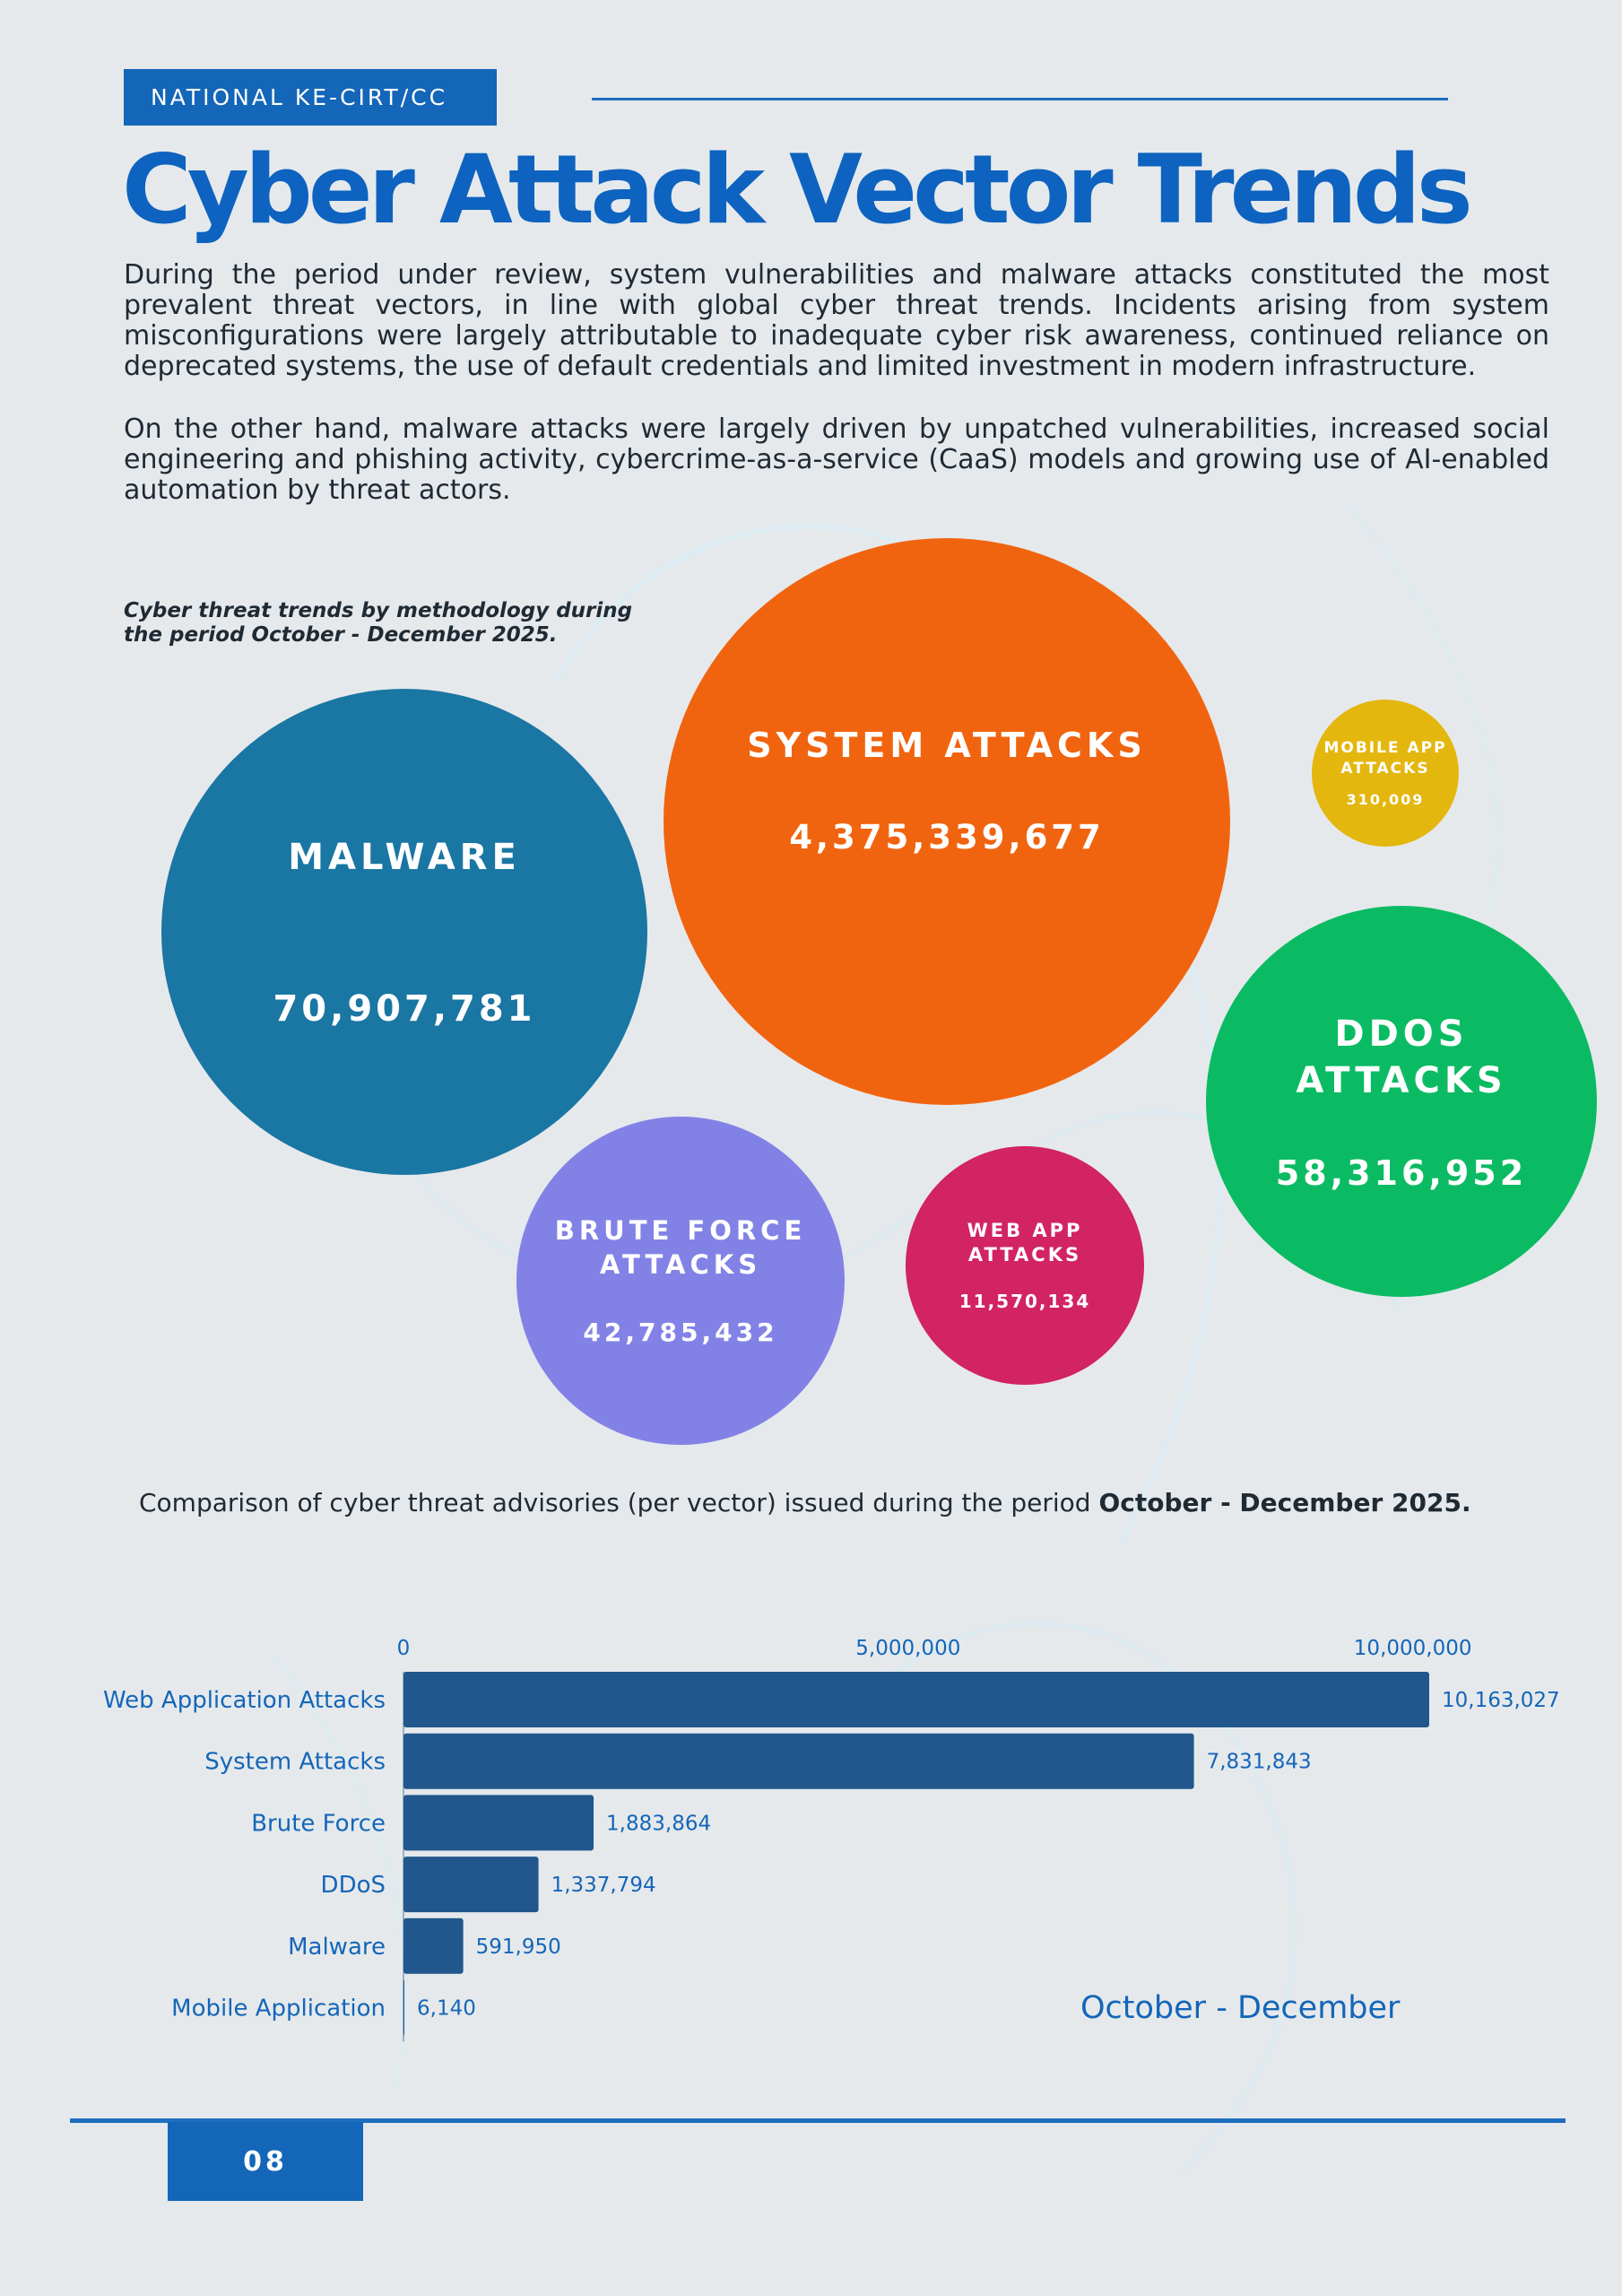 This screenshot has width=1622, height=2296. What do you see at coordinates (907, 1648) in the screenshot?
I see `x-tick-label: 5,000,000` at bounding box center [907, 1648].